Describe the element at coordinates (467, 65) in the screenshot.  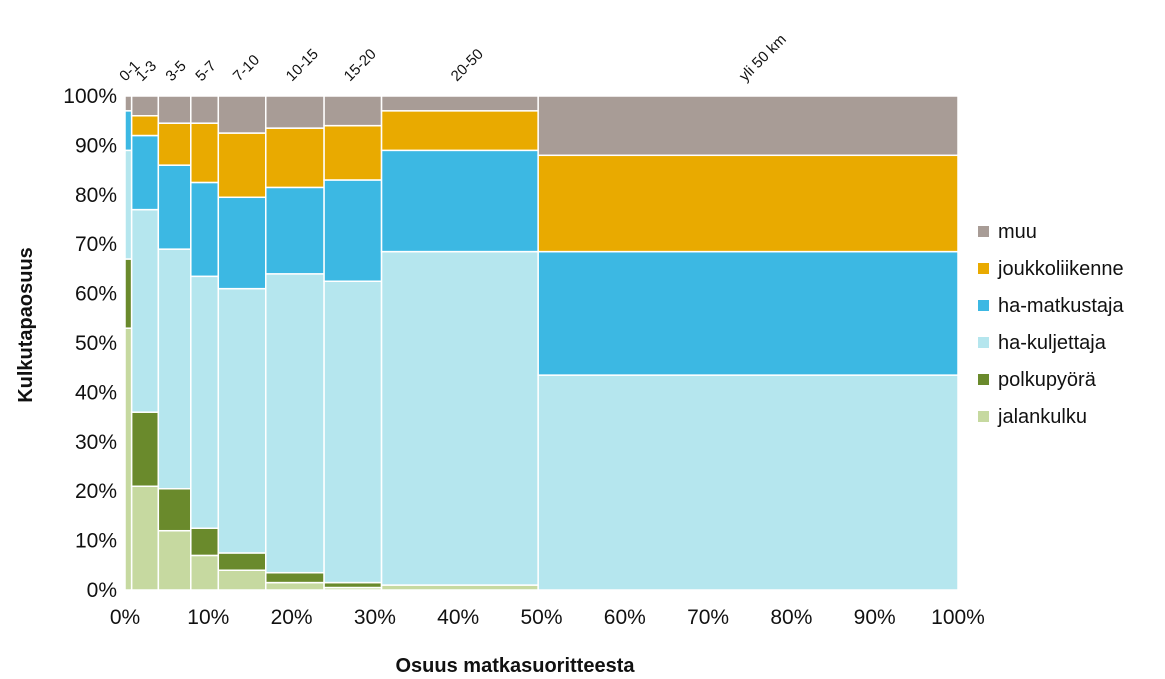
I see `category-label: 20-50` at that location.